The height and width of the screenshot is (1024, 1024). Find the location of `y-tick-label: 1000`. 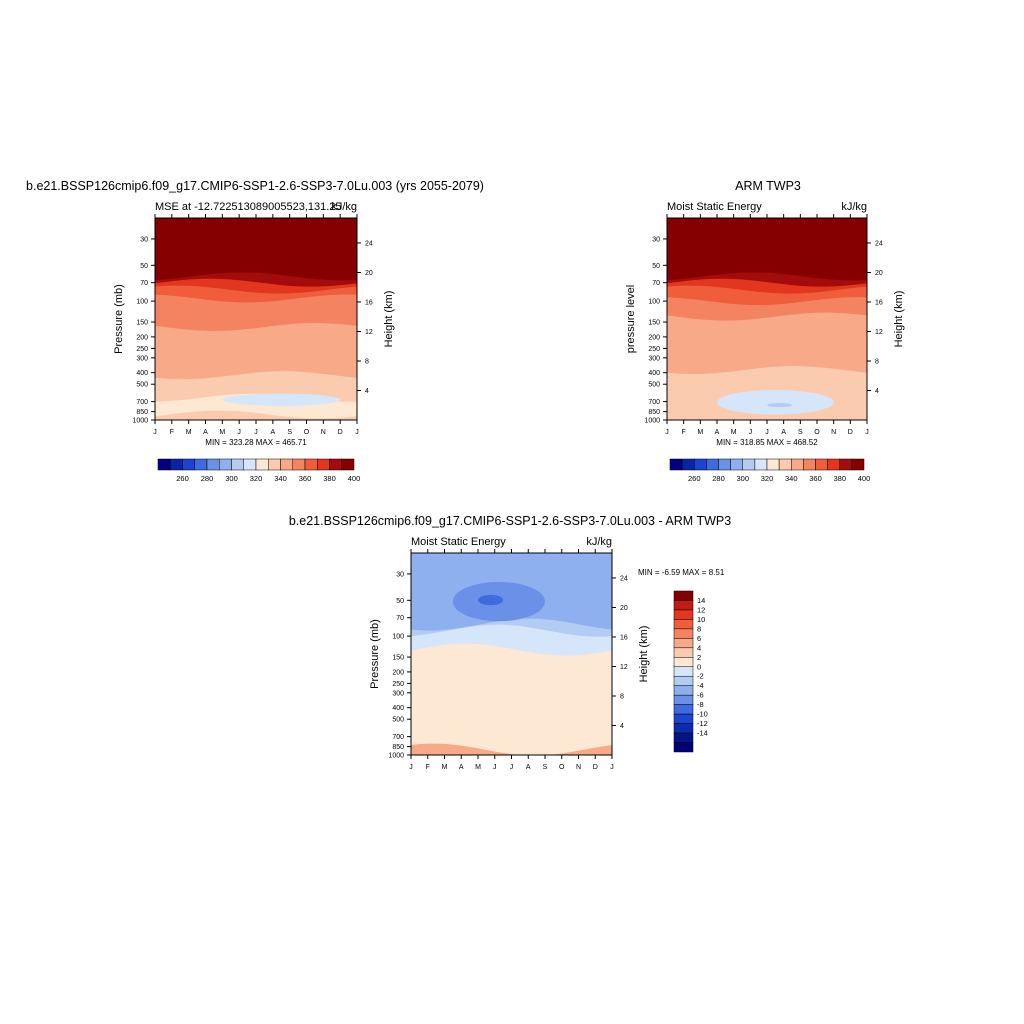

y-tick-label: 1000 is located at coordinates (396, 756).